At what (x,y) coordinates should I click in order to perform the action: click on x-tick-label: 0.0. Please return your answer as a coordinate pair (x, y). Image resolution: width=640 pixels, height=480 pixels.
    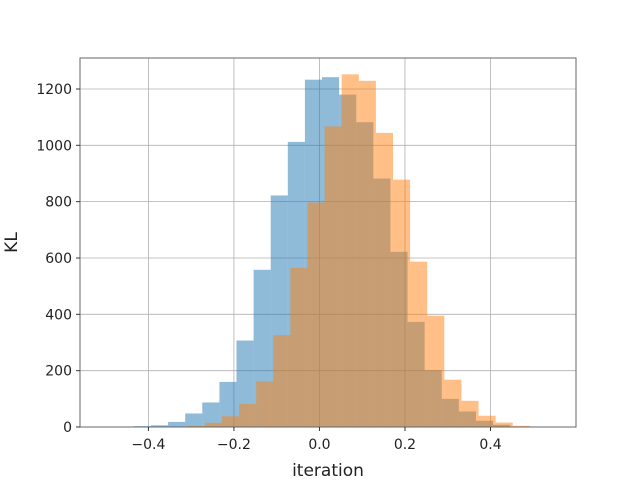
    Looking at the image, I should click on (319, 445).